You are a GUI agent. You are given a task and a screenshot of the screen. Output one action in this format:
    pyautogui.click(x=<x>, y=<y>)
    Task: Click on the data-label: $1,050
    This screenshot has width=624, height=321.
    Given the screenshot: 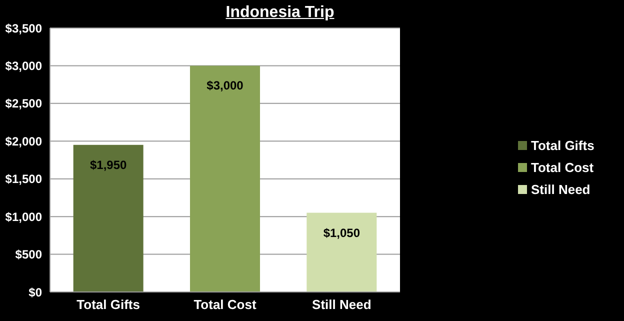 What is the action you would take?
    pyautogui.click(x=341, y=233)
    